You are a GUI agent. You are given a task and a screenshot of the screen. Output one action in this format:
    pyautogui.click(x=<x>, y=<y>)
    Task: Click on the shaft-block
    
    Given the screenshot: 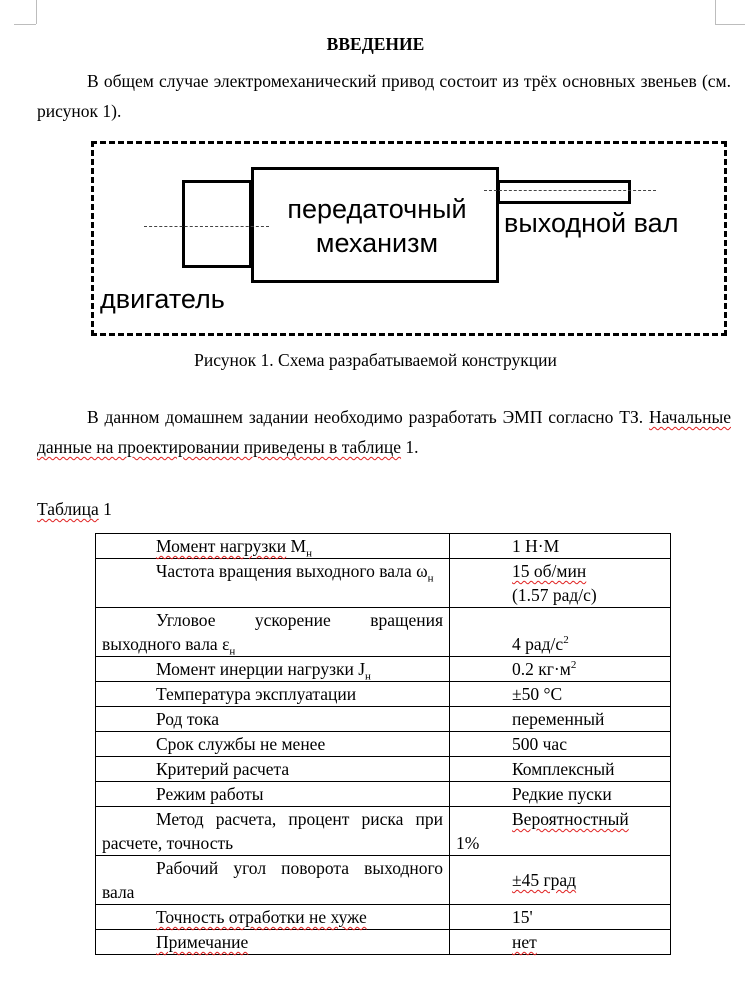 What is the action you would take?
    pyautogui.click(x=564, y=192)
    